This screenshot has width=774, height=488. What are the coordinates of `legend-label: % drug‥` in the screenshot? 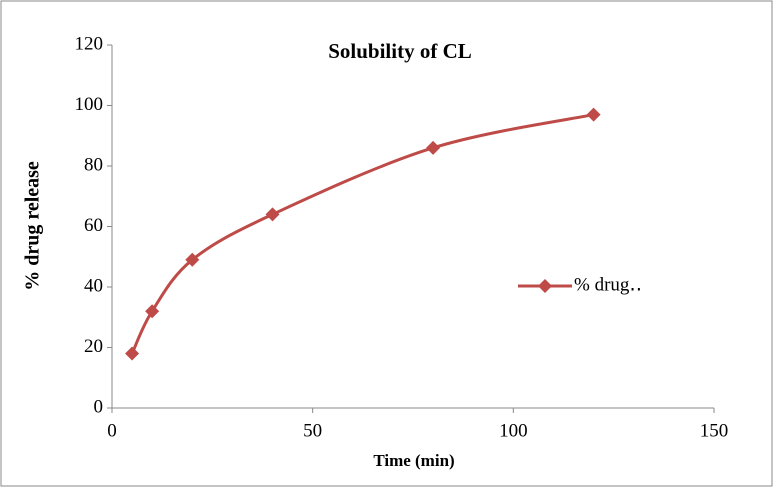 It's located at (608, 284).